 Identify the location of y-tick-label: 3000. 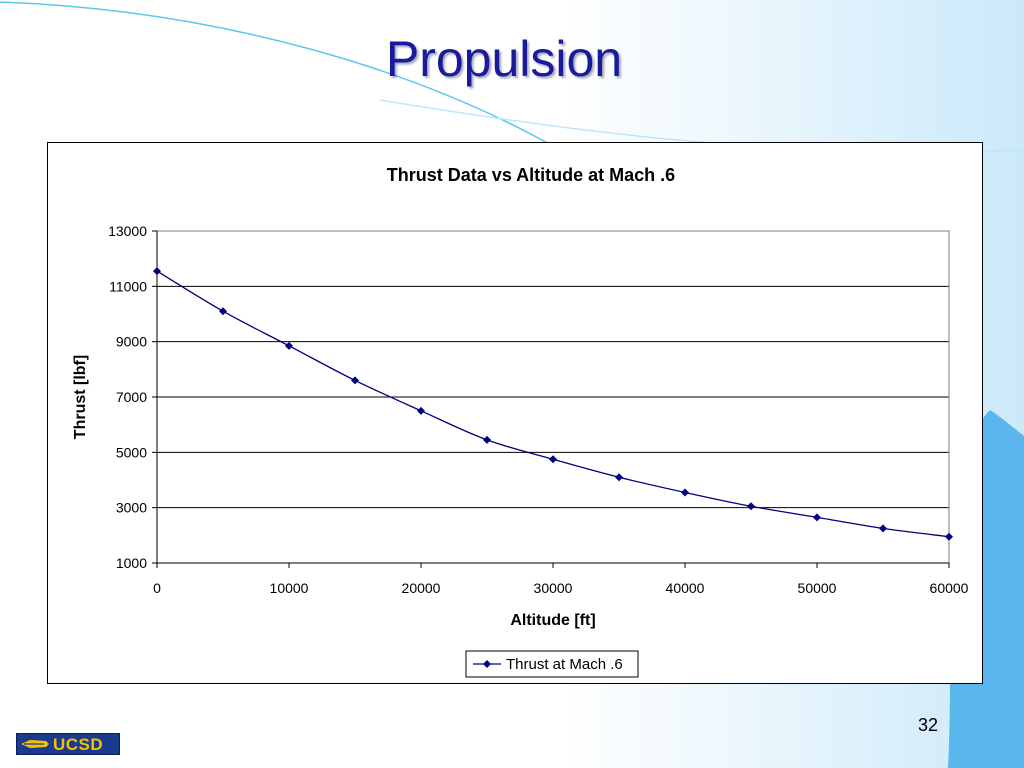
(131, 508).